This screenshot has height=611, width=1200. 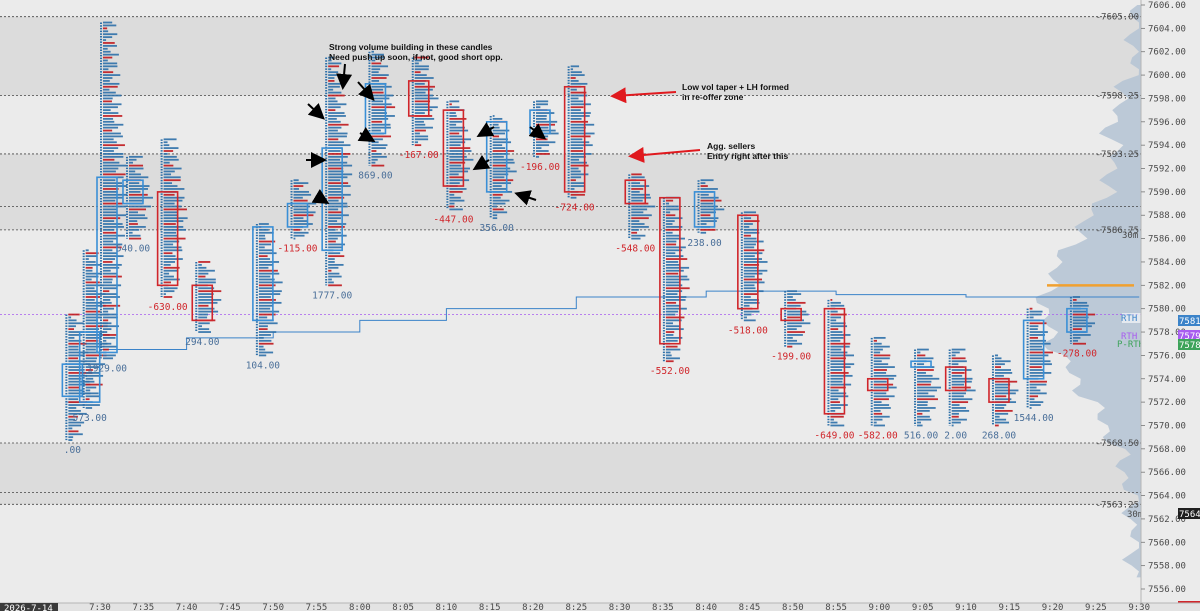 I want to click on x-tick-label-23: 9:25, so click(x=1096, y=607).